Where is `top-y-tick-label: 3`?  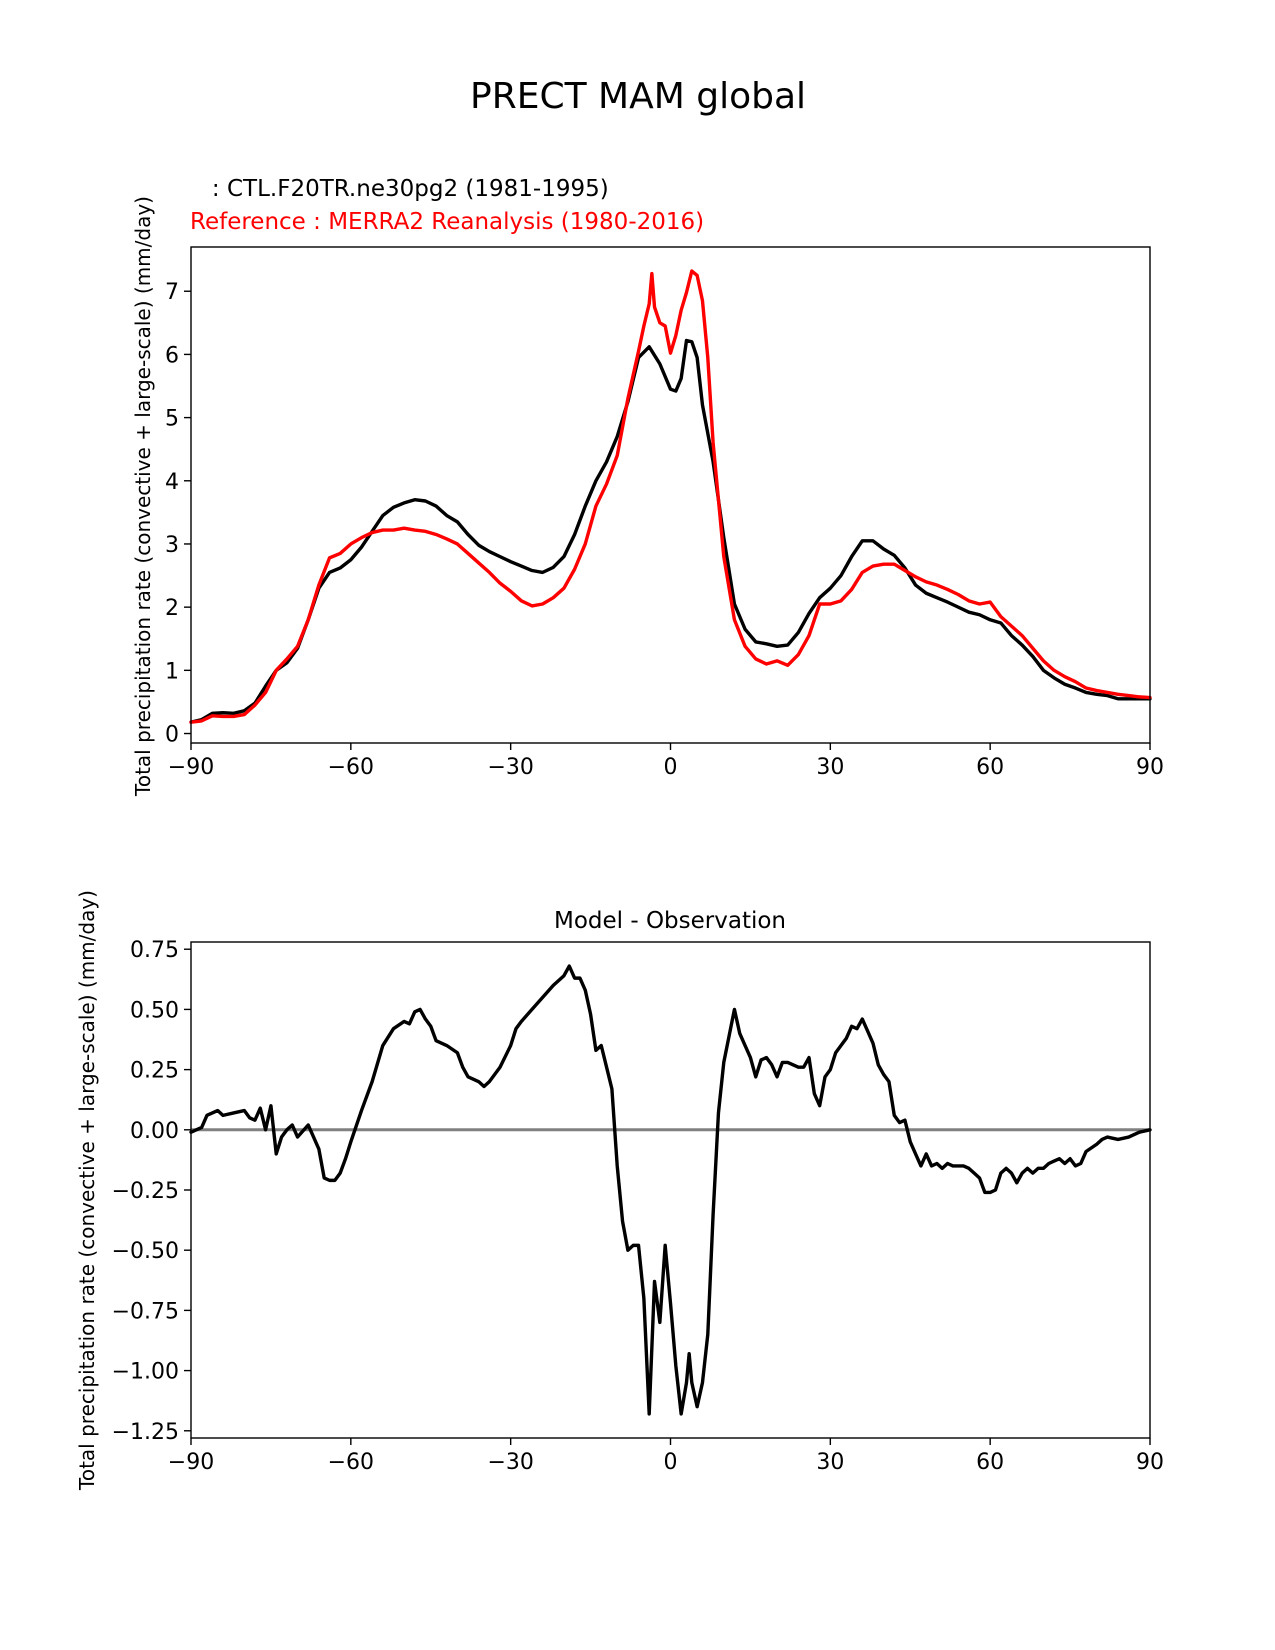 top-y-tick-label: 3 is located at coordinates (172, 545).